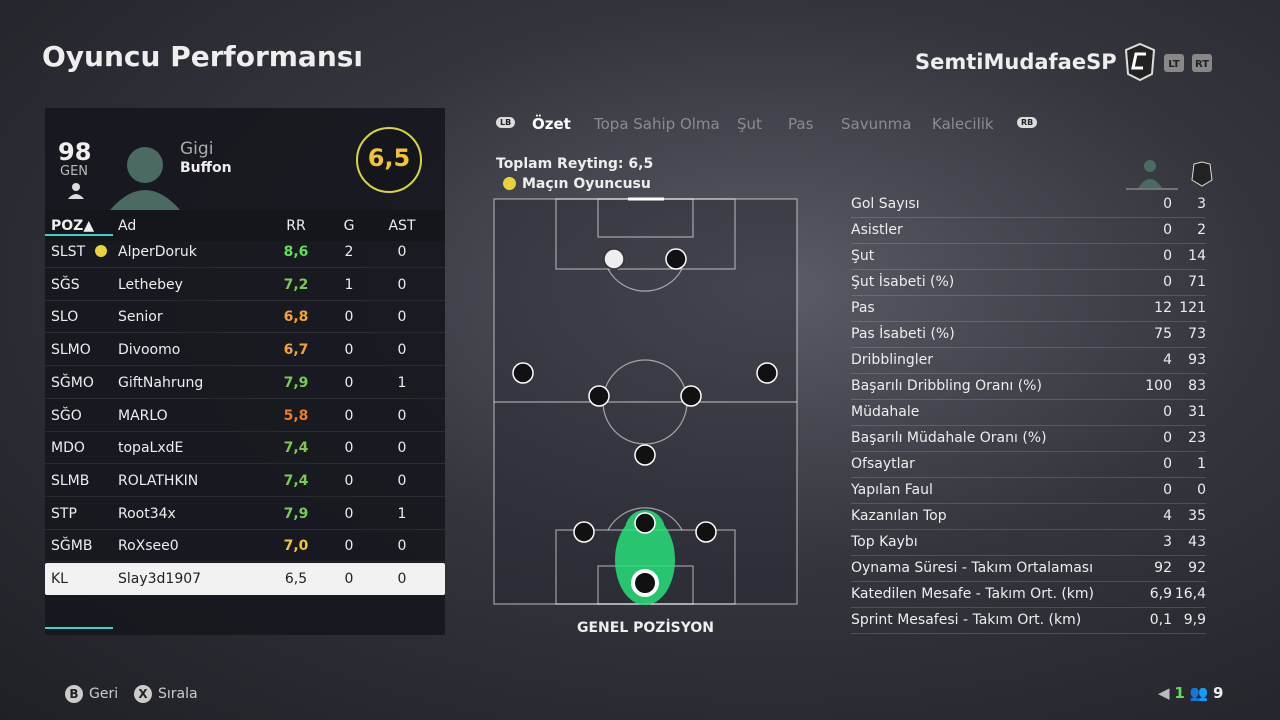 This screenshot has width=1280, height=720. Describe the element at coordinates (1167, 516) in the screenshot. I see `player-value: 4` at that location.